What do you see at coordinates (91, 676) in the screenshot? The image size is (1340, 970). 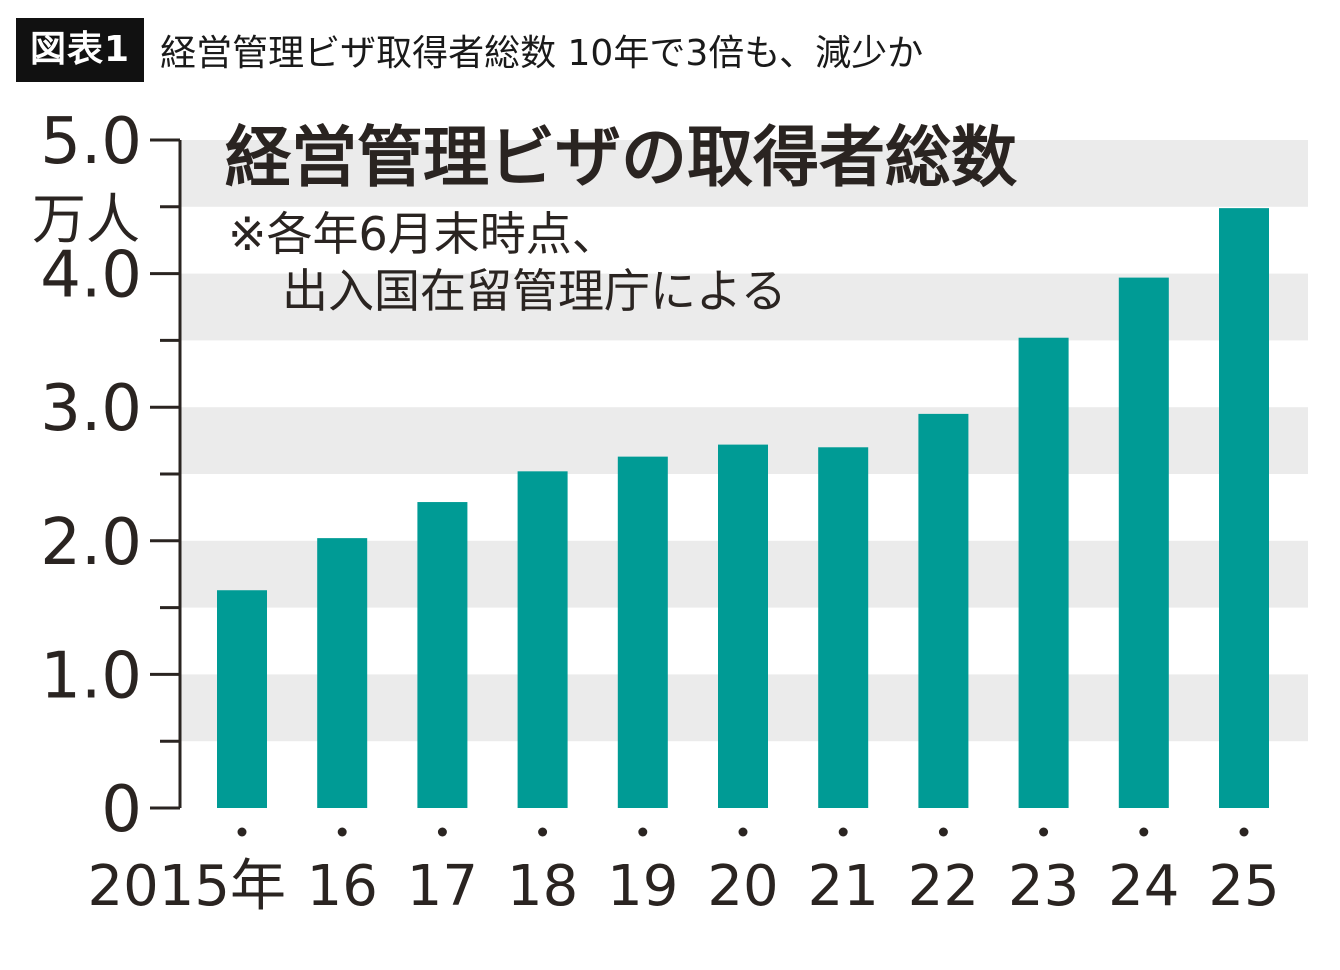 I see `y-tick-label: 1.0` at bounding box center [91, 676].